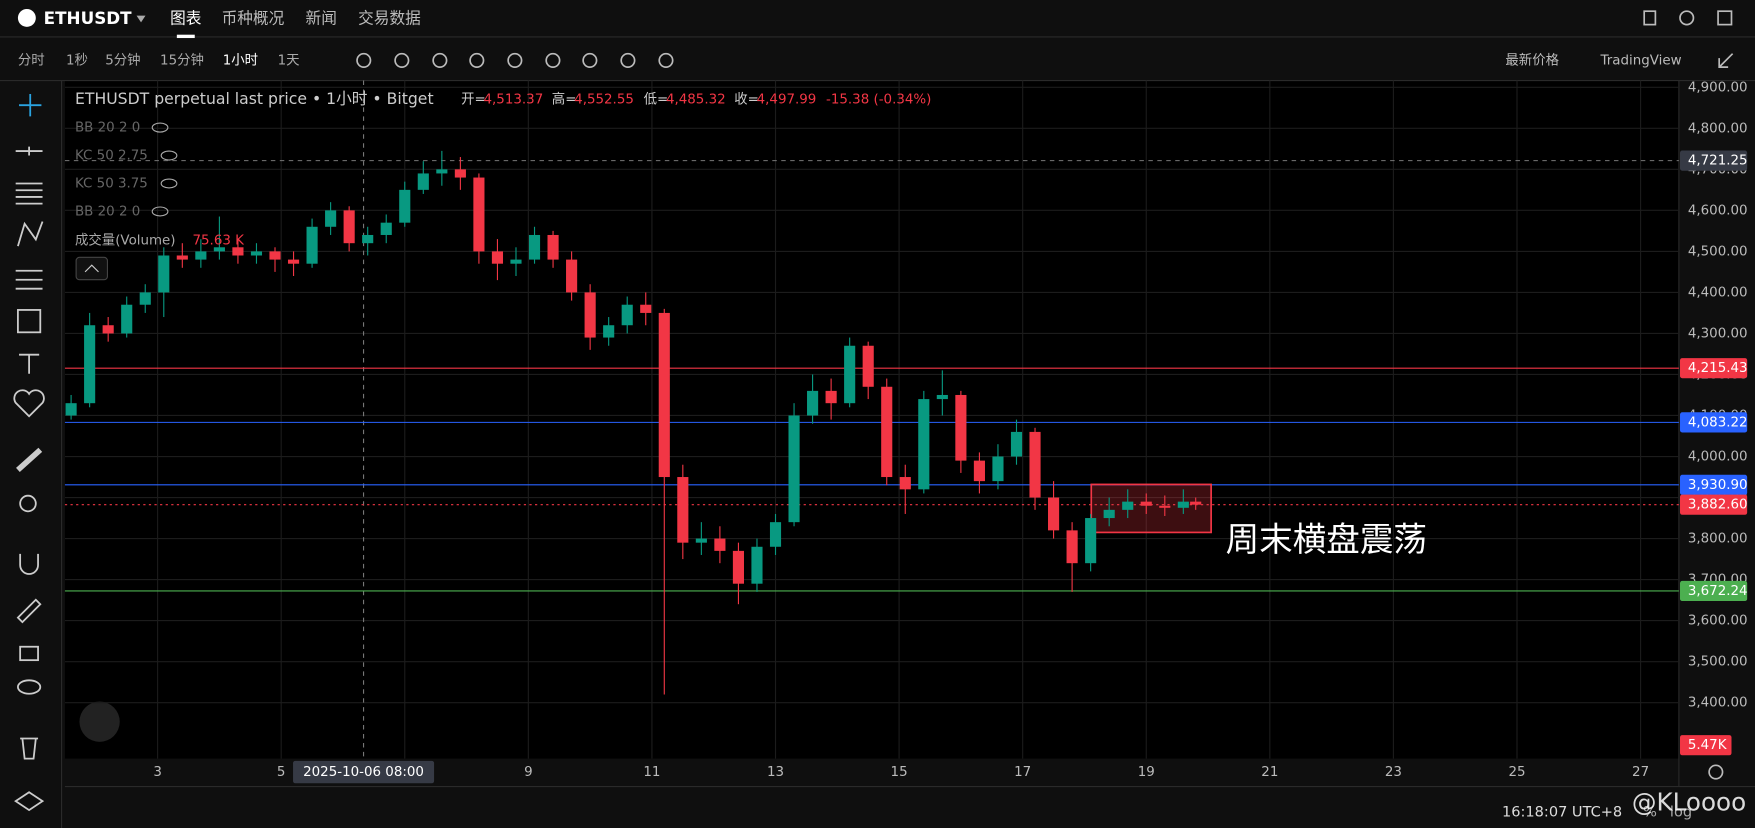  I want to click on interval-button: 5分钟, so click(122, 59).